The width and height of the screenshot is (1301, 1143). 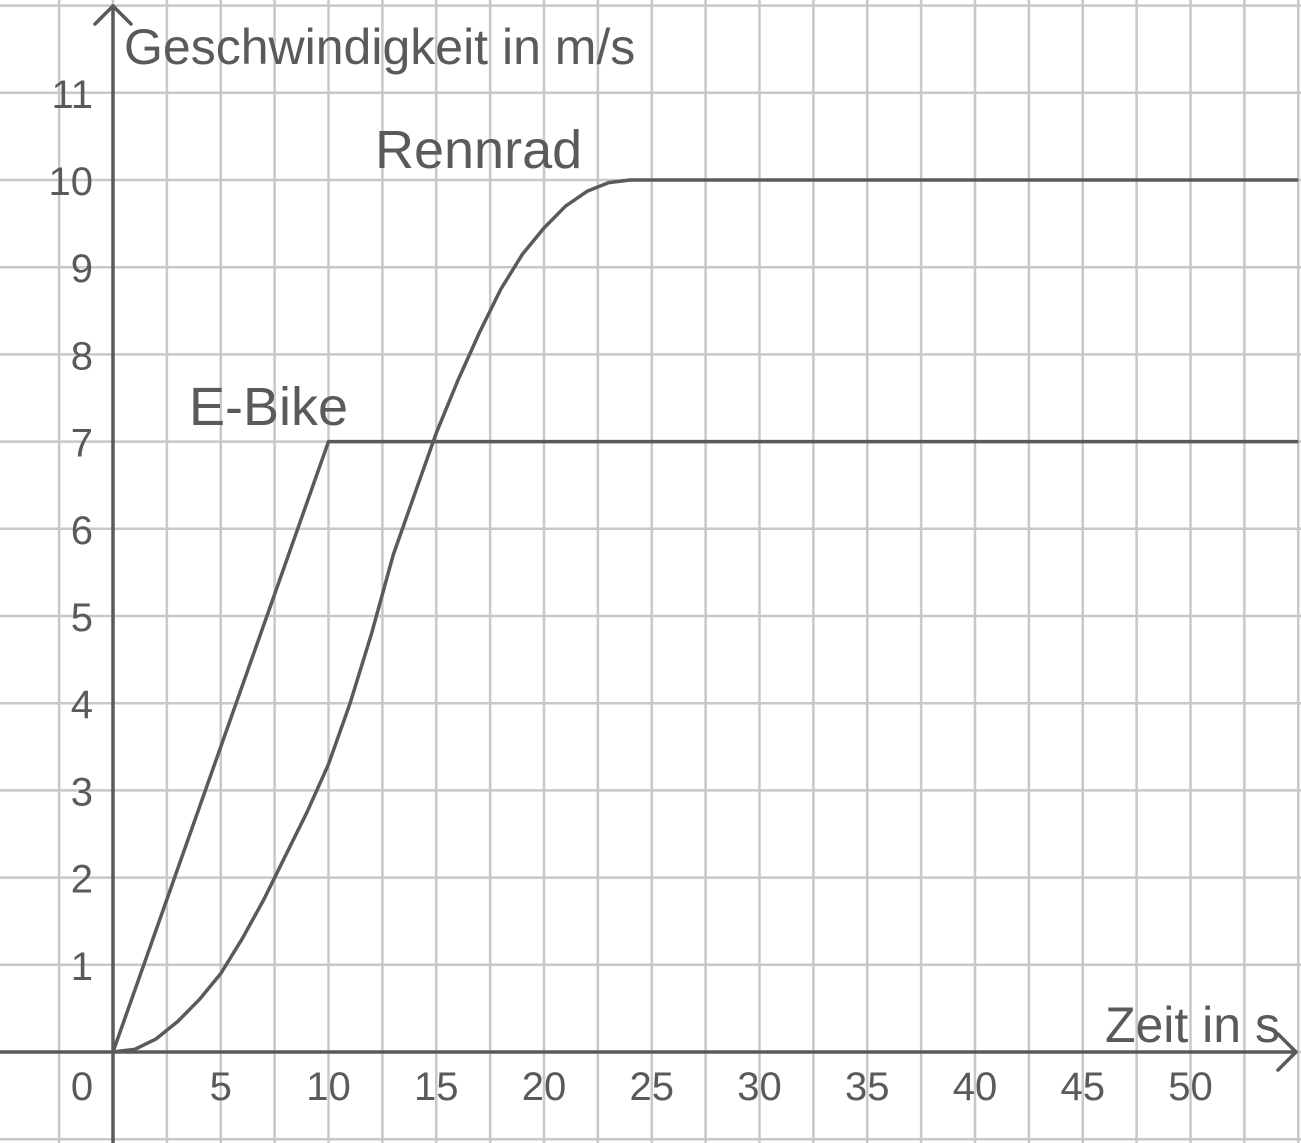 What do you see at coordinates (82, 618) in the screenshot?
I see `y-tick-label: 5` at bounding box center [82, 618].